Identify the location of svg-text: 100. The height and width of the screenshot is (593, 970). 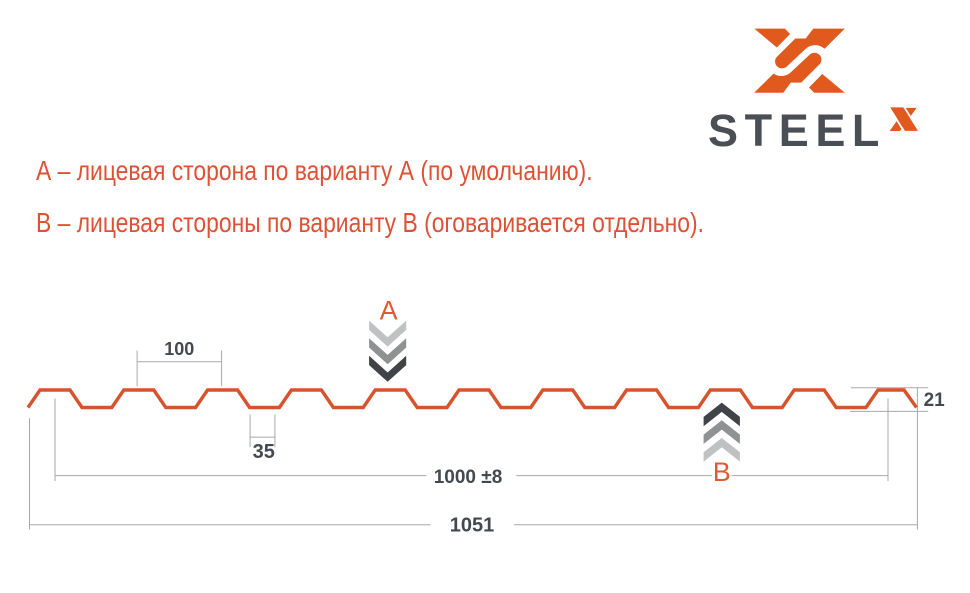
(179, 349).